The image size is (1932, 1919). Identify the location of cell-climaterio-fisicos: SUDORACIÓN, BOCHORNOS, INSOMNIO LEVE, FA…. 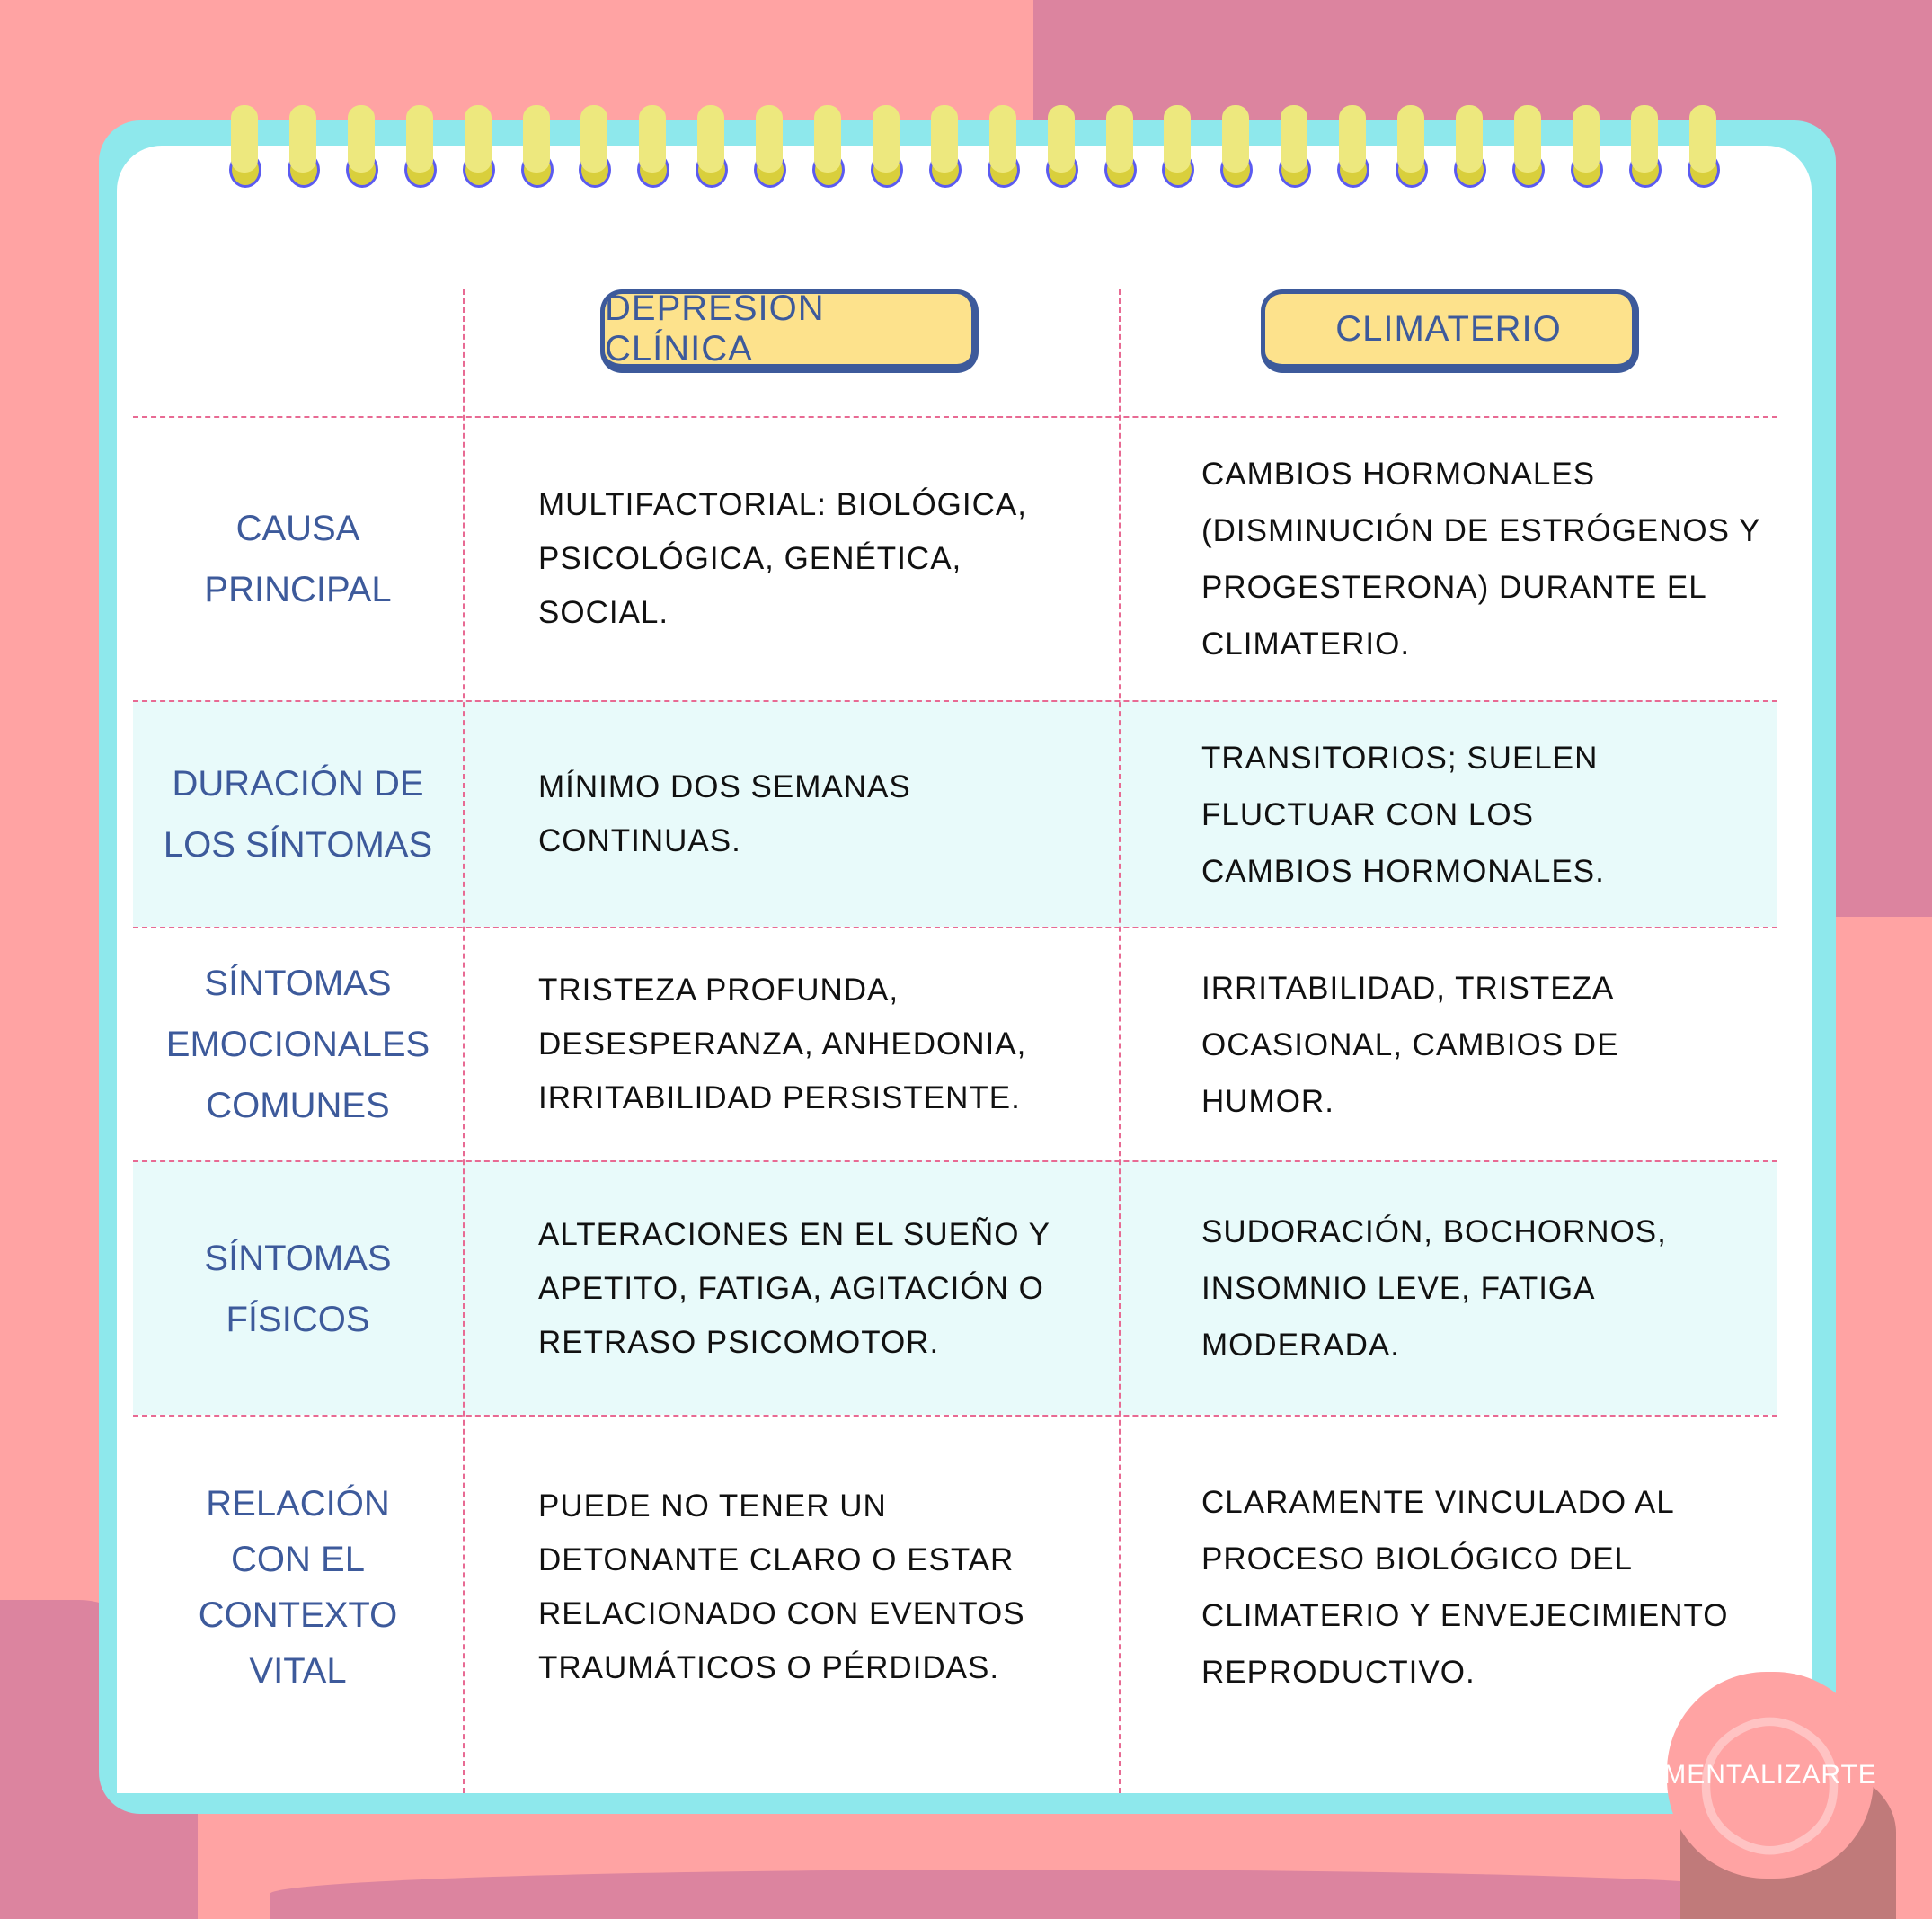
(1434, 1289).